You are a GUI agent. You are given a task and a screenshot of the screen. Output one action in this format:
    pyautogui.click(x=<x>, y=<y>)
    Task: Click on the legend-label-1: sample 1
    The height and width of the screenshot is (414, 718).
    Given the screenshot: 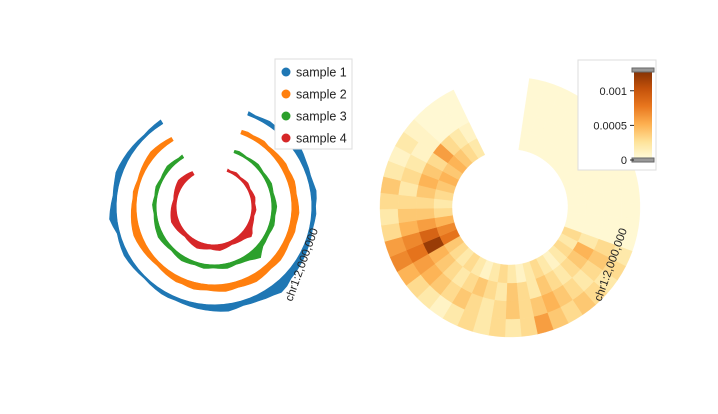 What is the action you would take?
    pyautogui.click(x=321, y=73)
    